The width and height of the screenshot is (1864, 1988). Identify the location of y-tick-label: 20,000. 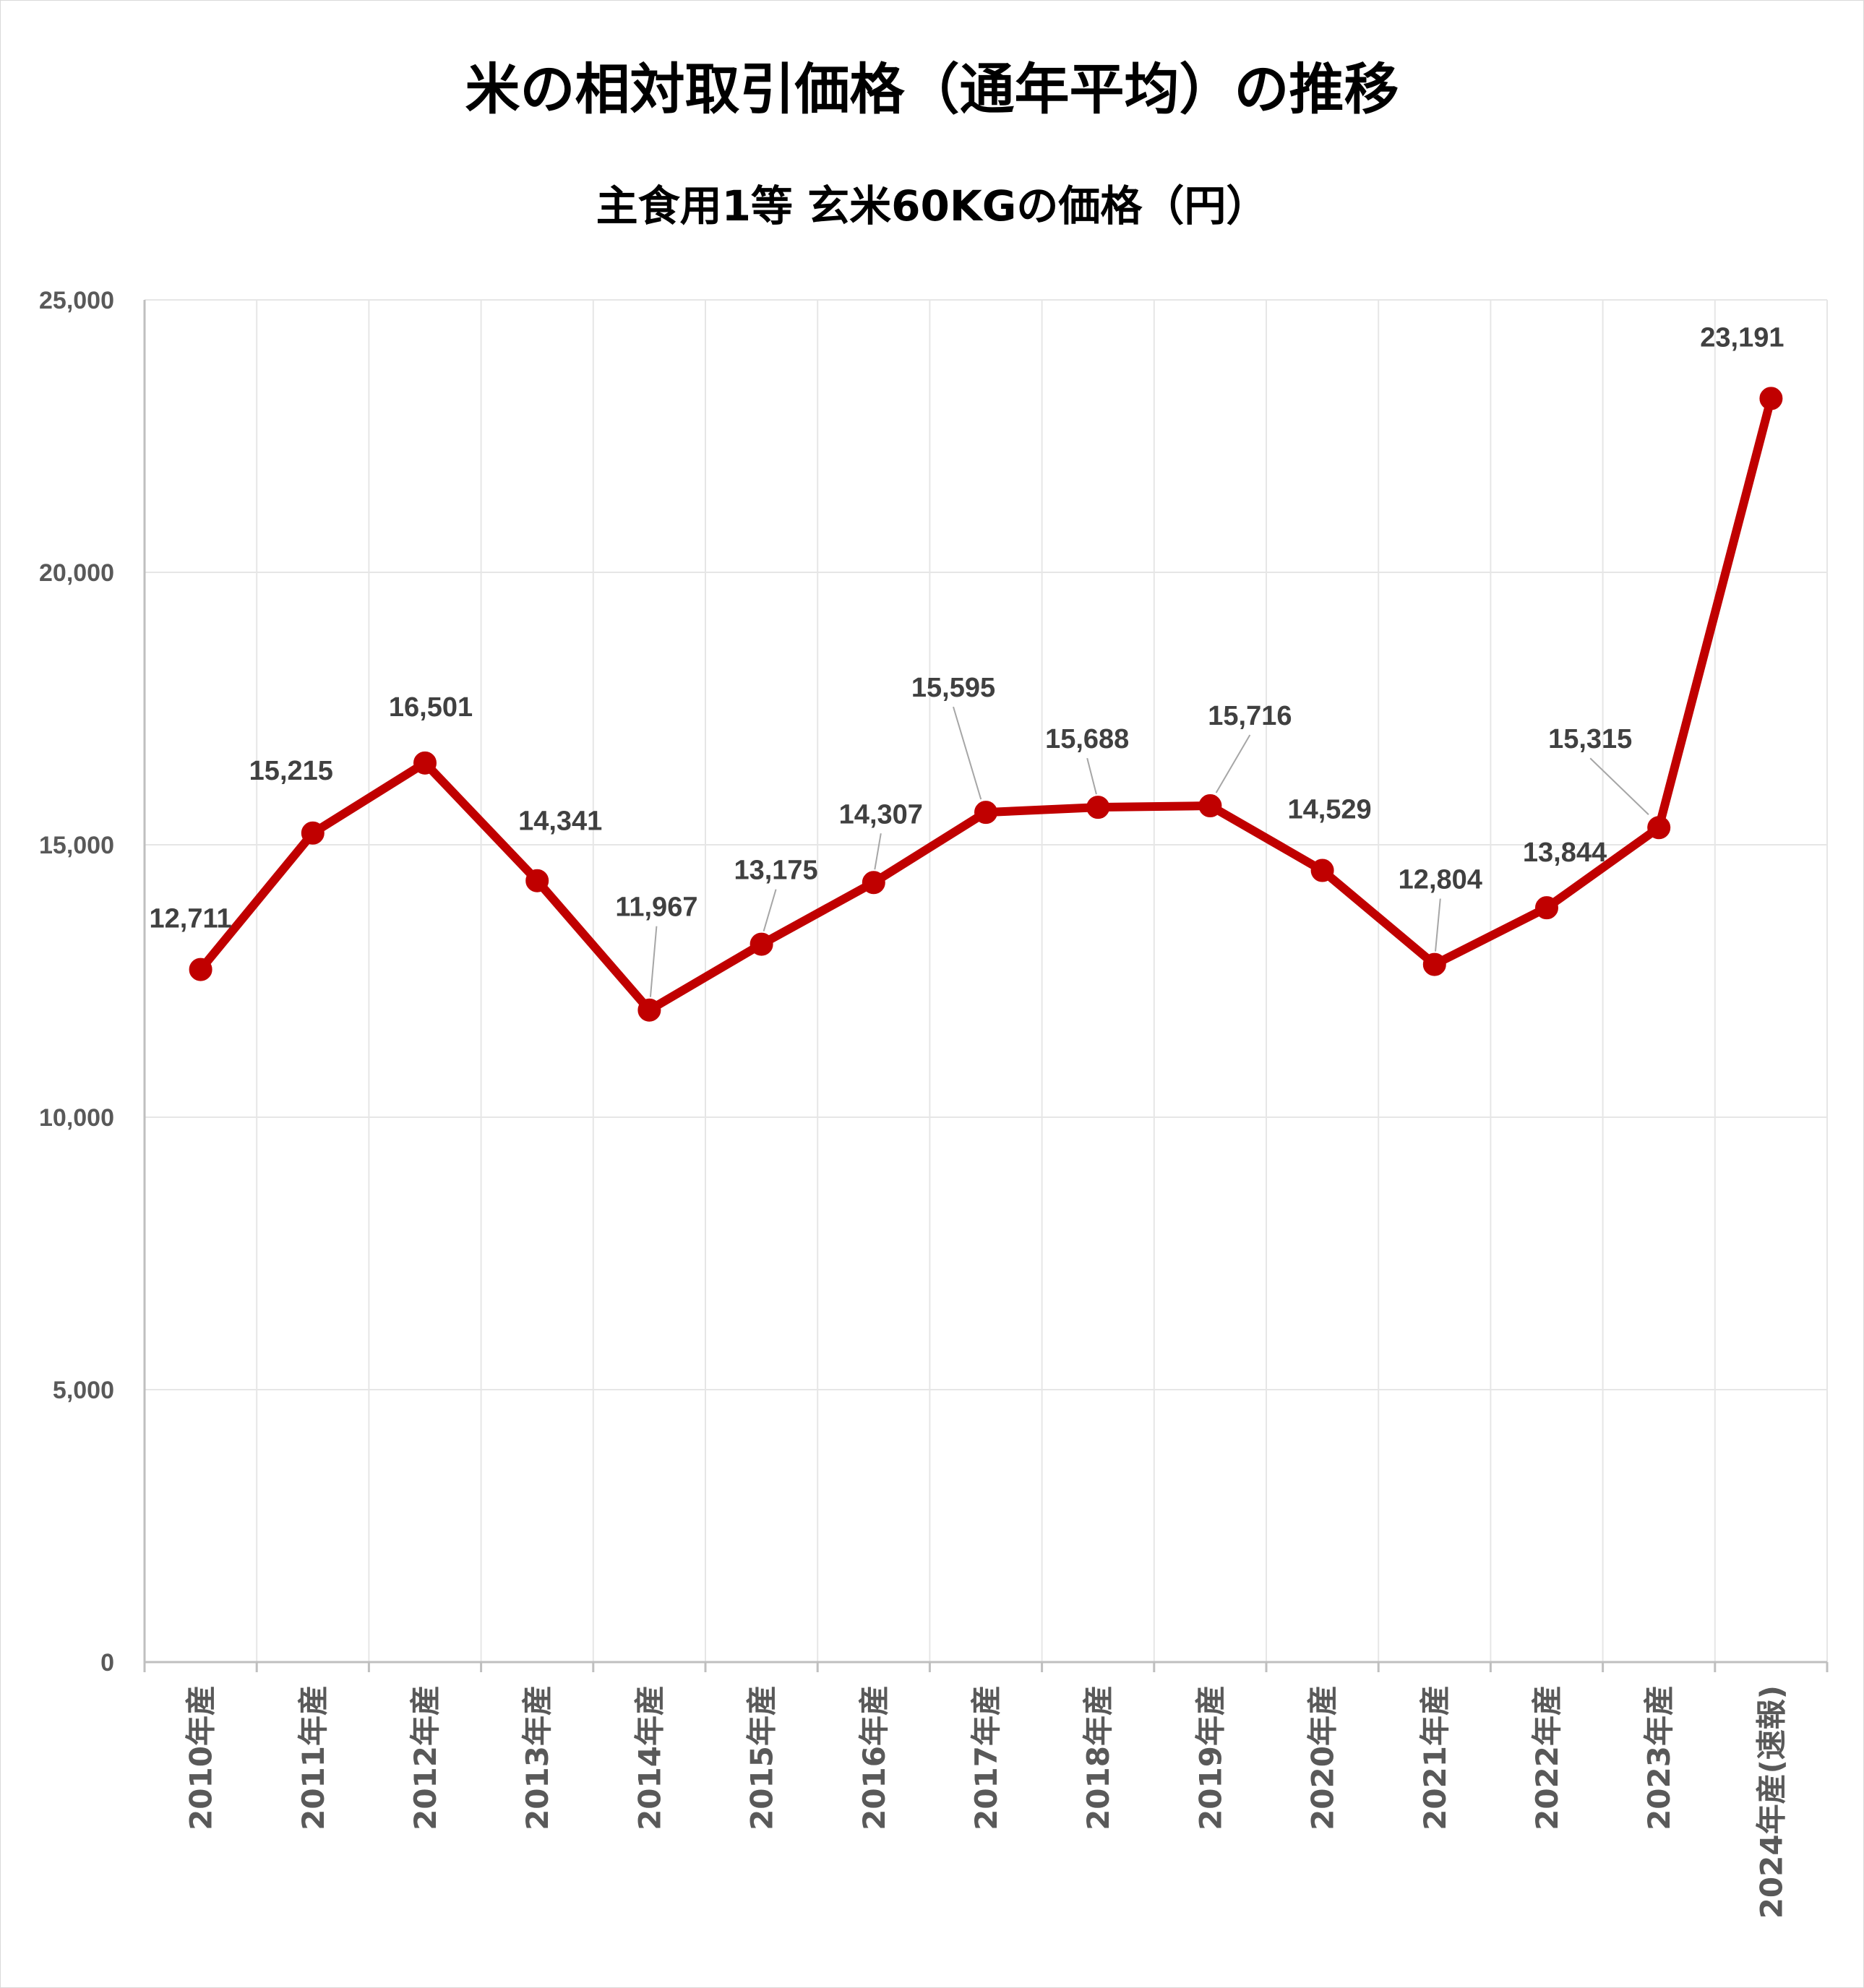
(76, 573).